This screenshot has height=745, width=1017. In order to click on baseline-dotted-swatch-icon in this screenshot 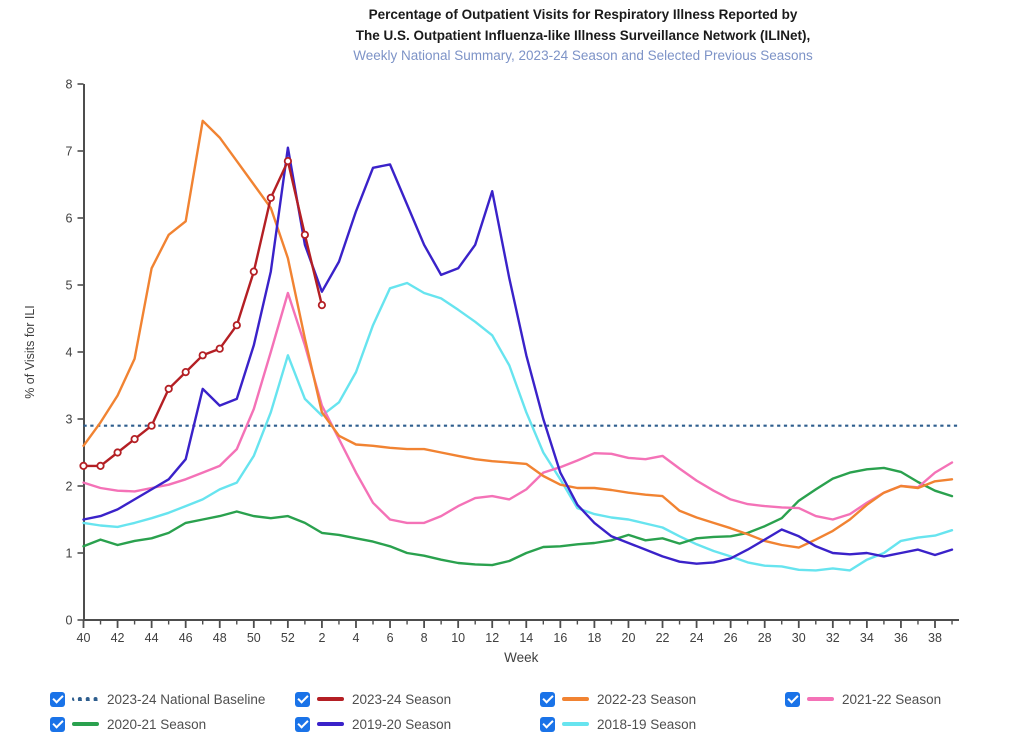, I will do `click(85, 699)`.